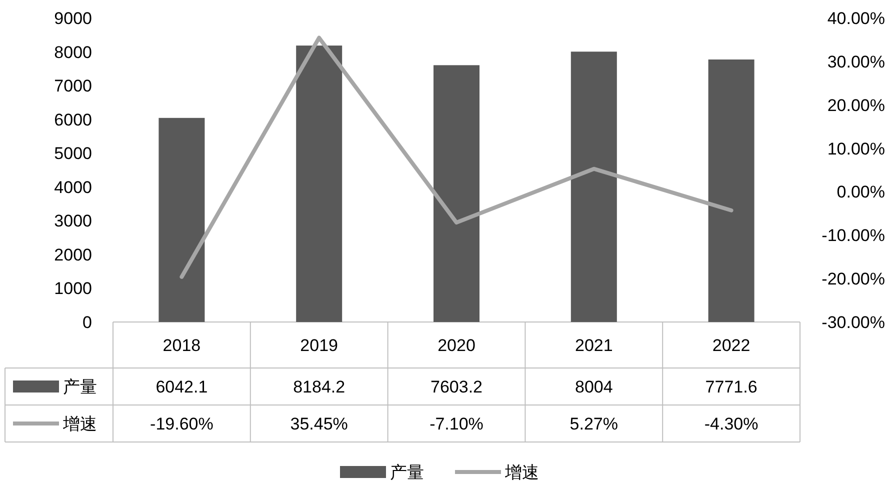 This screenshot has width=887, height=486. What do you see at coordinates (80, 387) in the screenshot?
I see `legend-label: 产量` at bounding box center [80, 387].